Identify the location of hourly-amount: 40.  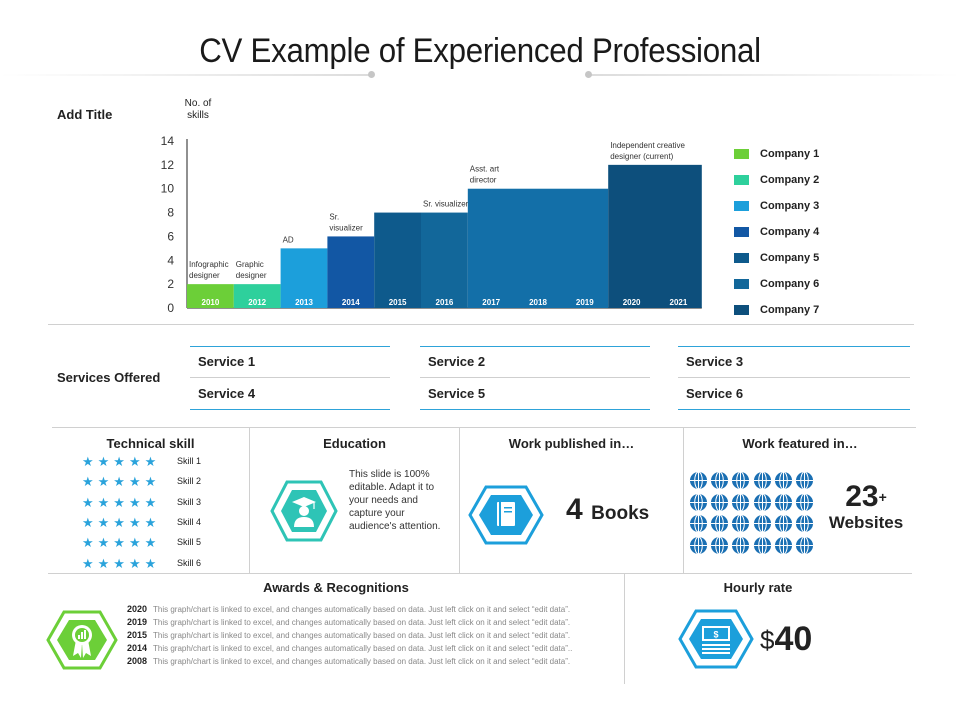
(793, 639).